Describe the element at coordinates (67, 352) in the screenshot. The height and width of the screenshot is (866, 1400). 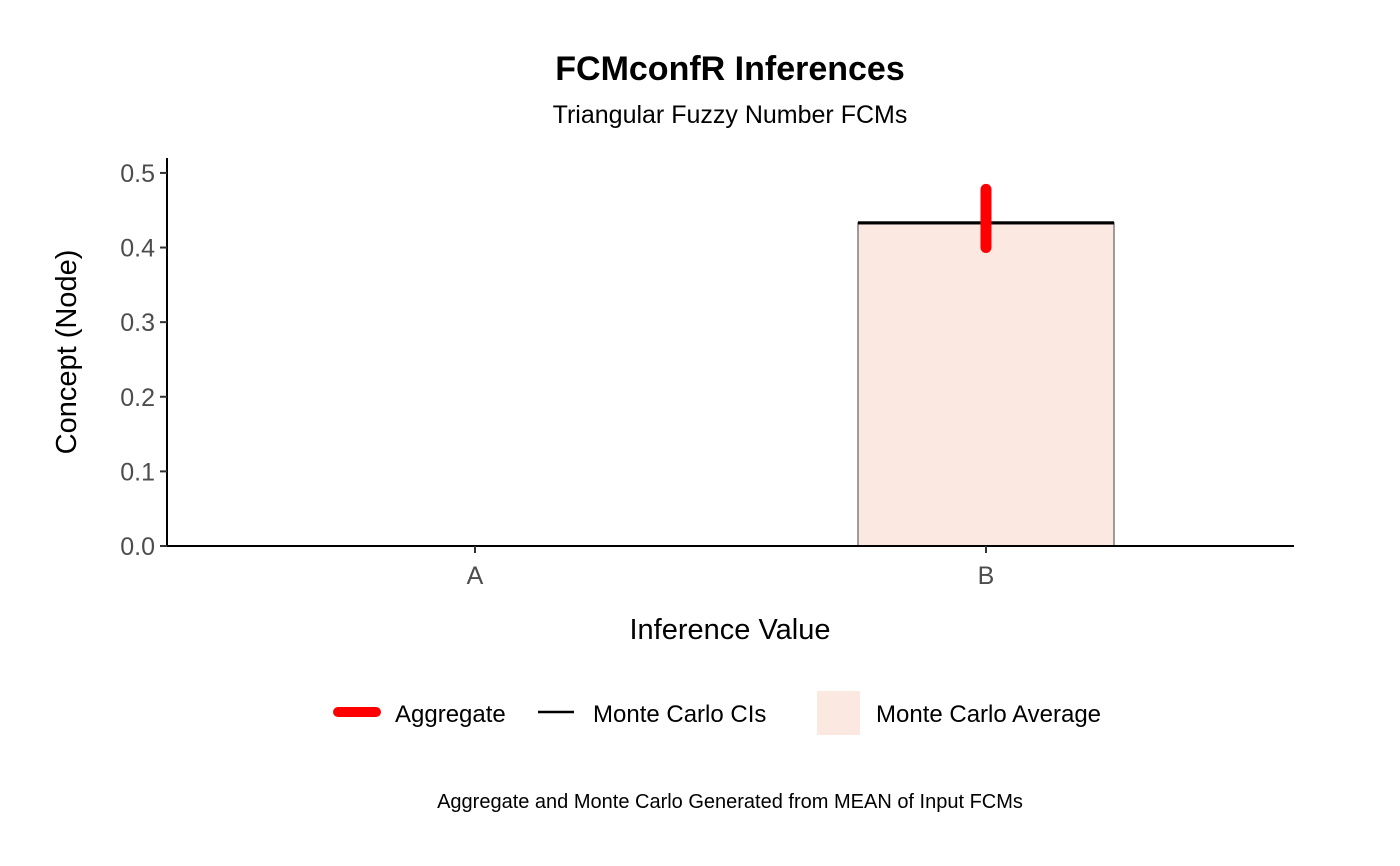
I see `y-axis-title: Concept (Node)` at that location.